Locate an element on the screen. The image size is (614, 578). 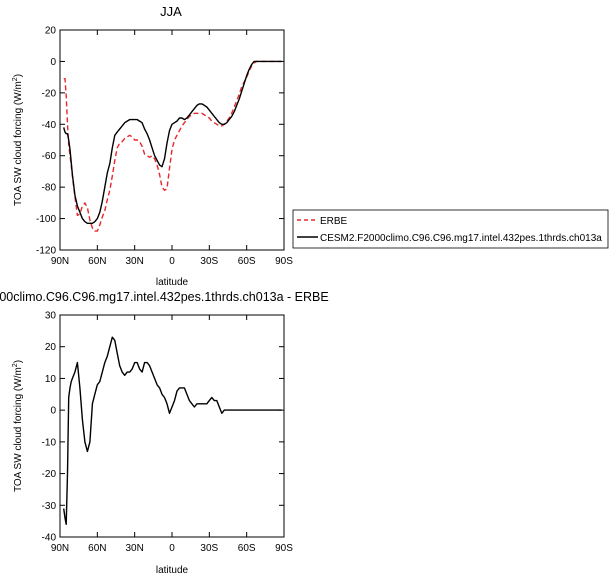
legend-box is located at coordinates (450, 229).